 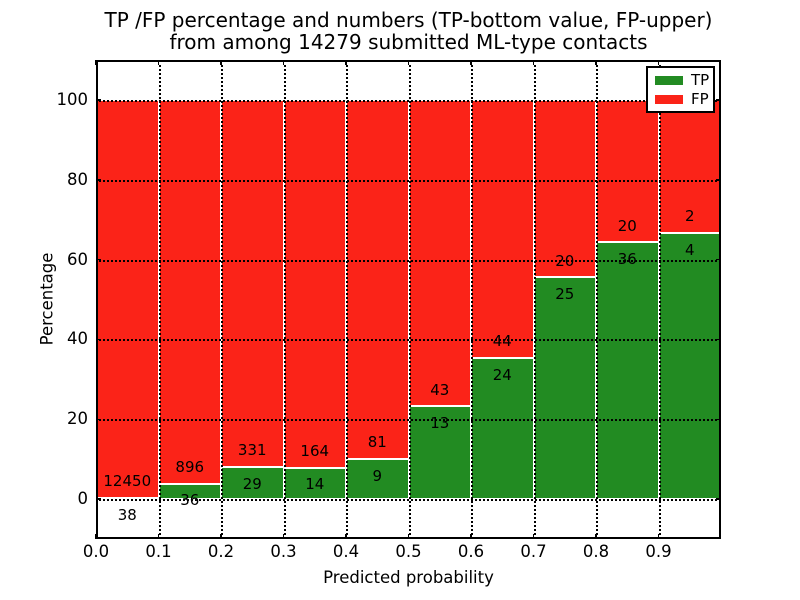 What do you see at coordinates (565, 294) in the screenshot?
I see `tp-count-label: 25` at bounding box center [565, 294].